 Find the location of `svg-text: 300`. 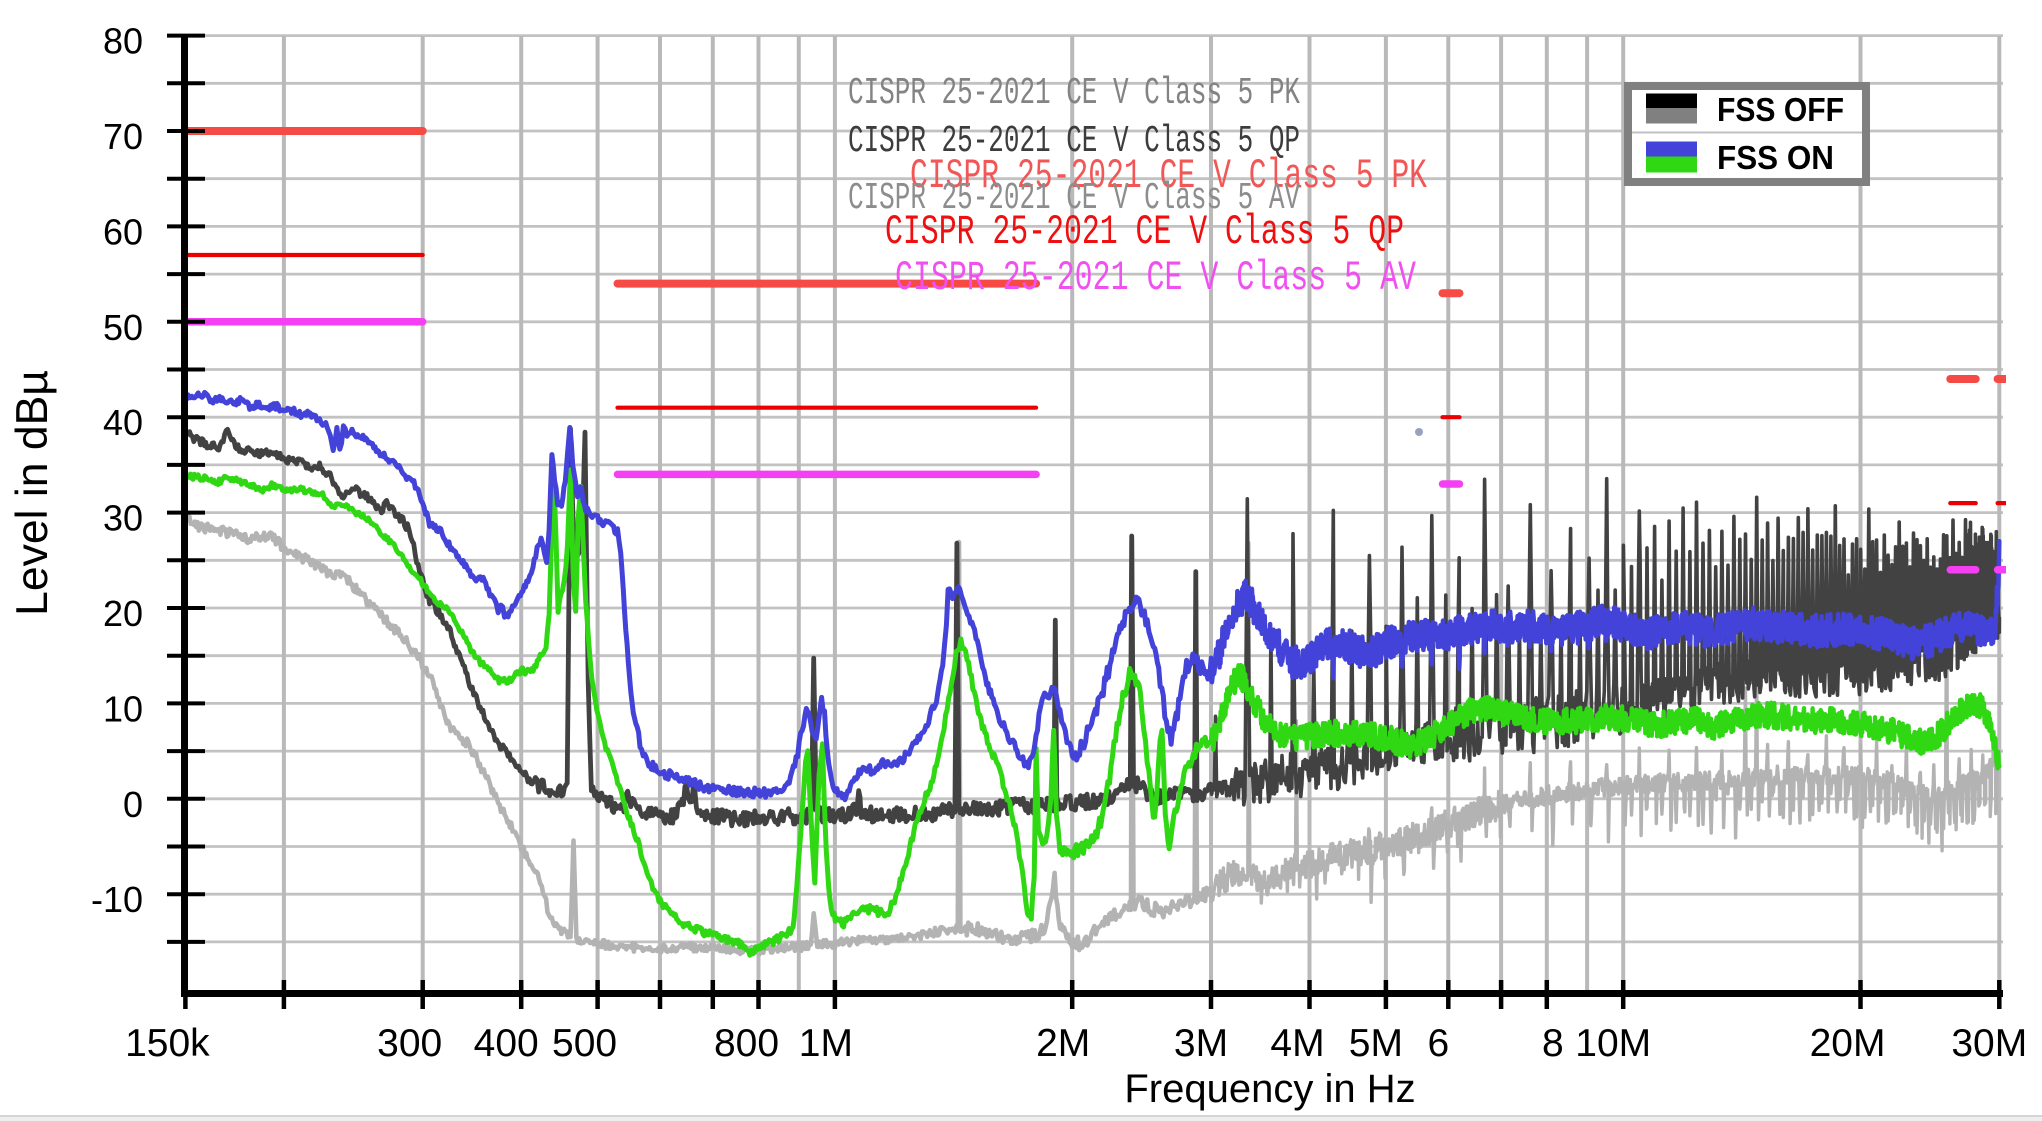

svg-text: 300 is located at coordinates (409, 1043).